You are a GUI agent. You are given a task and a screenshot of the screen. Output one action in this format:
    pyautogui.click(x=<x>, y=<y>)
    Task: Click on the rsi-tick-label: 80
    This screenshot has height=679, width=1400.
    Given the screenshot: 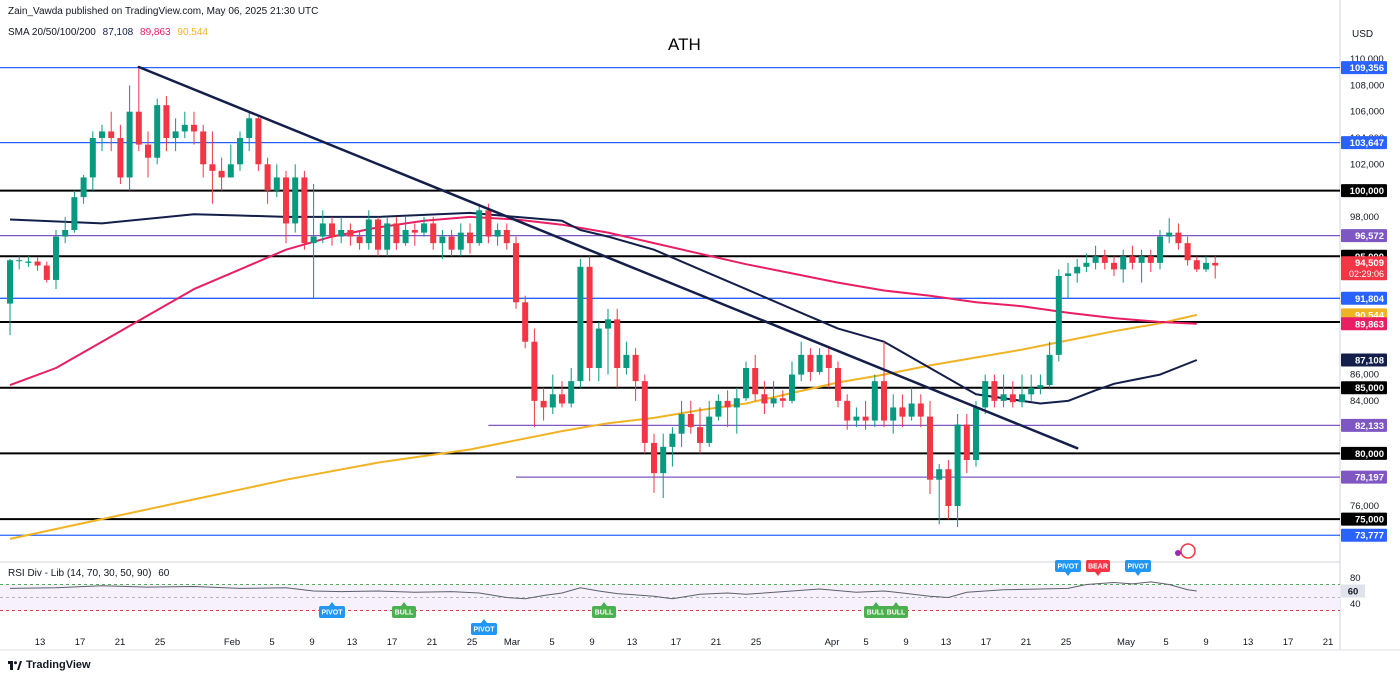 What is the action you would take?
    pyautogui.click(x=1355, y=578)
    